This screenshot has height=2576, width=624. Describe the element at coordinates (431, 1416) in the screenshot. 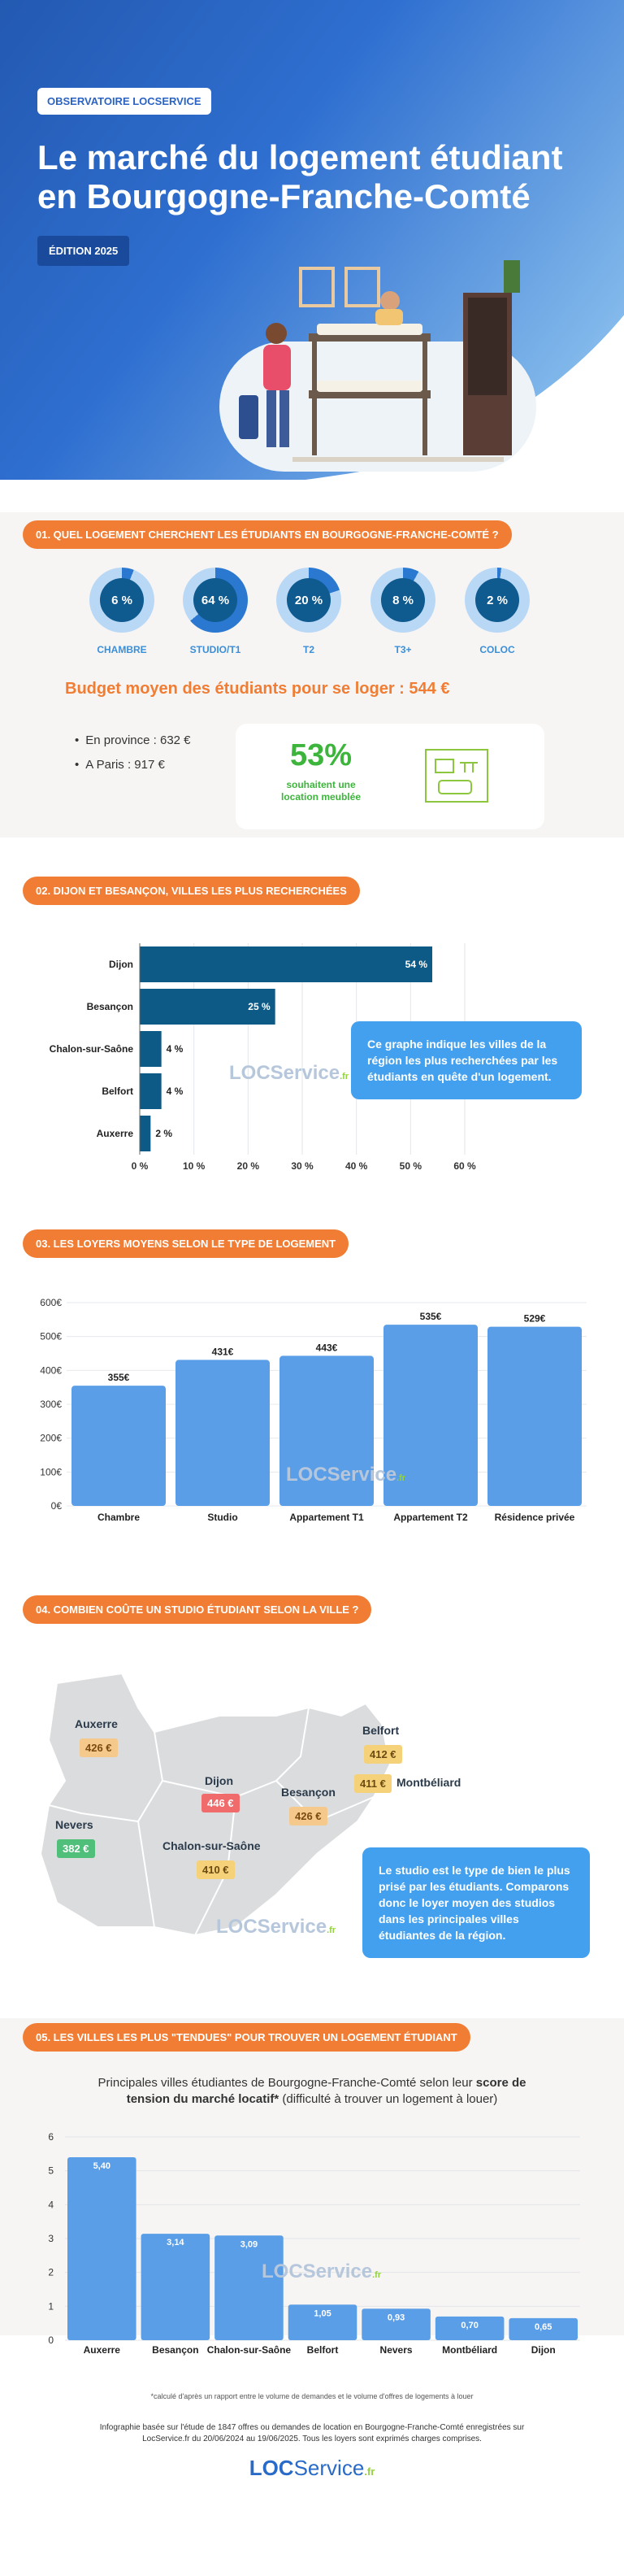

I see `bar-appartement-t2` at that location.